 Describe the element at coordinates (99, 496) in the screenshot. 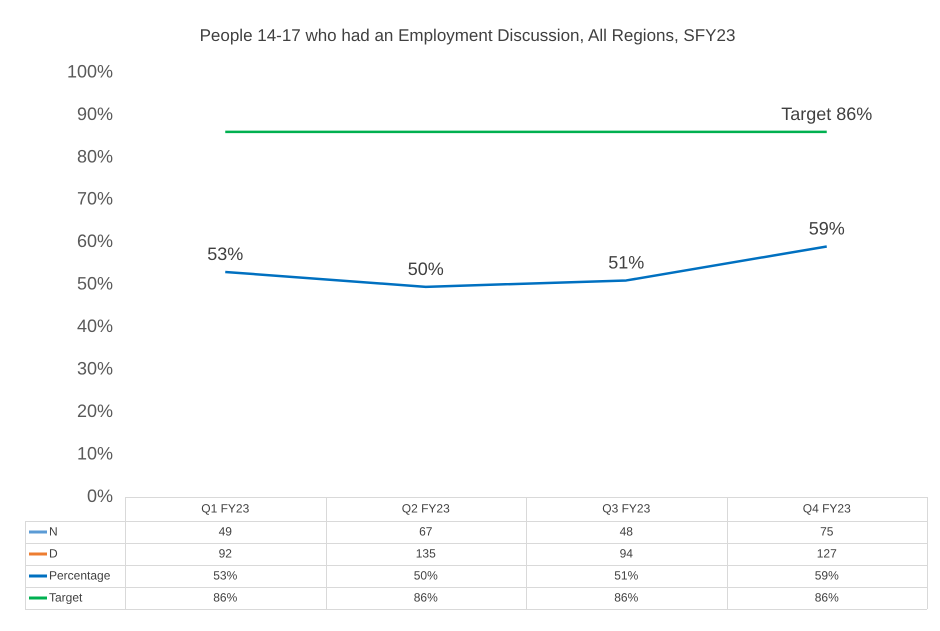

I see `y-tick-label: 0%` at that location.